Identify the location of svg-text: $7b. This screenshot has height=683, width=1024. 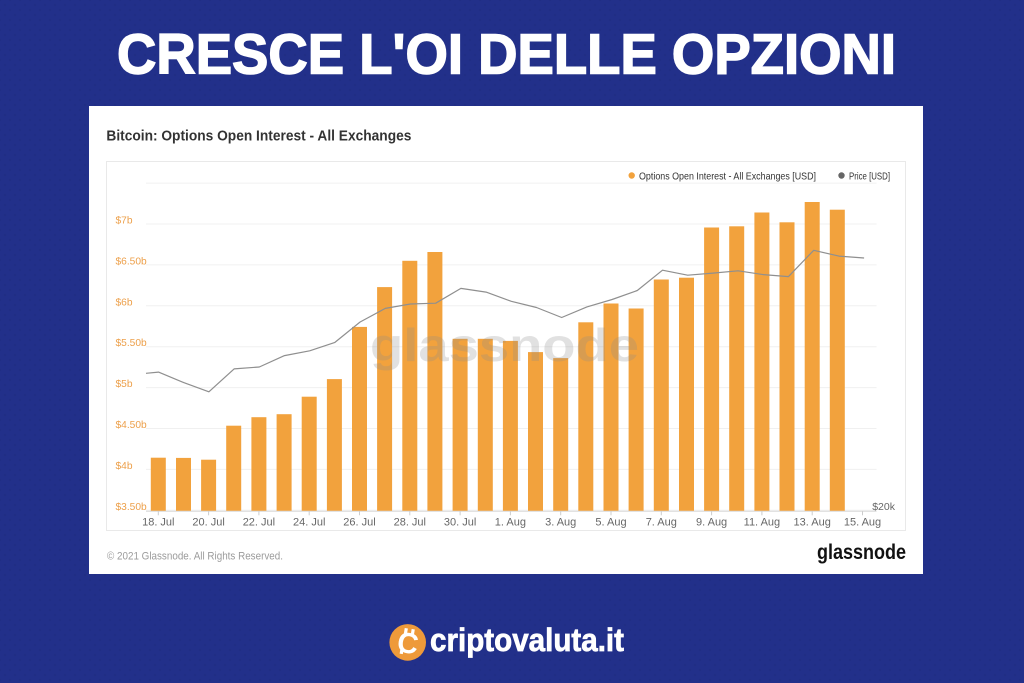
(124, 220).